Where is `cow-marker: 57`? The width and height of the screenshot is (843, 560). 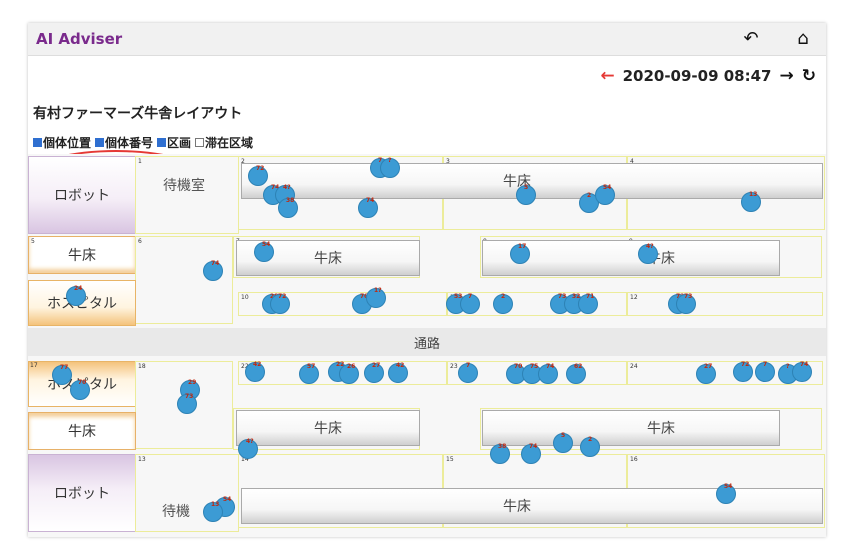 cow-marker: 57 is located at coordinates (309, 373).